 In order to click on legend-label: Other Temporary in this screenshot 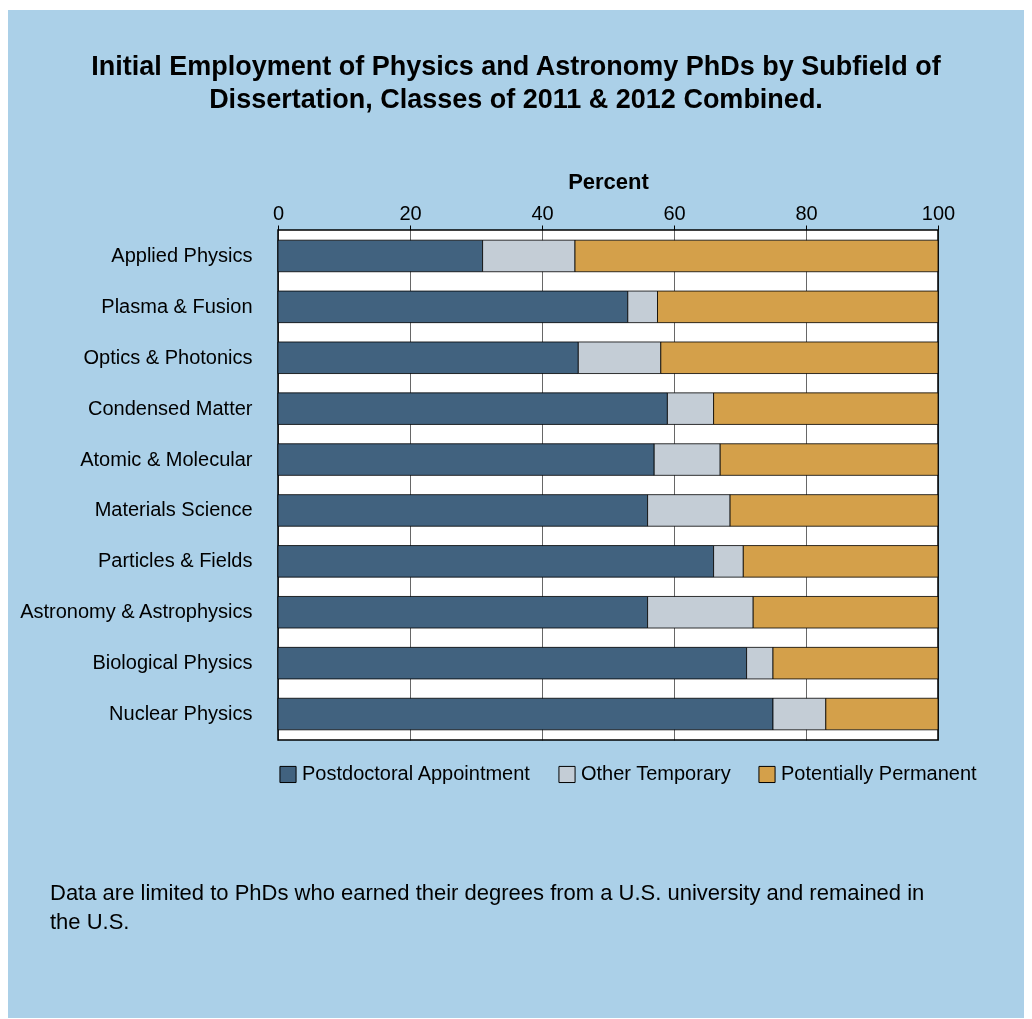, I will do `click(656, 773)`.